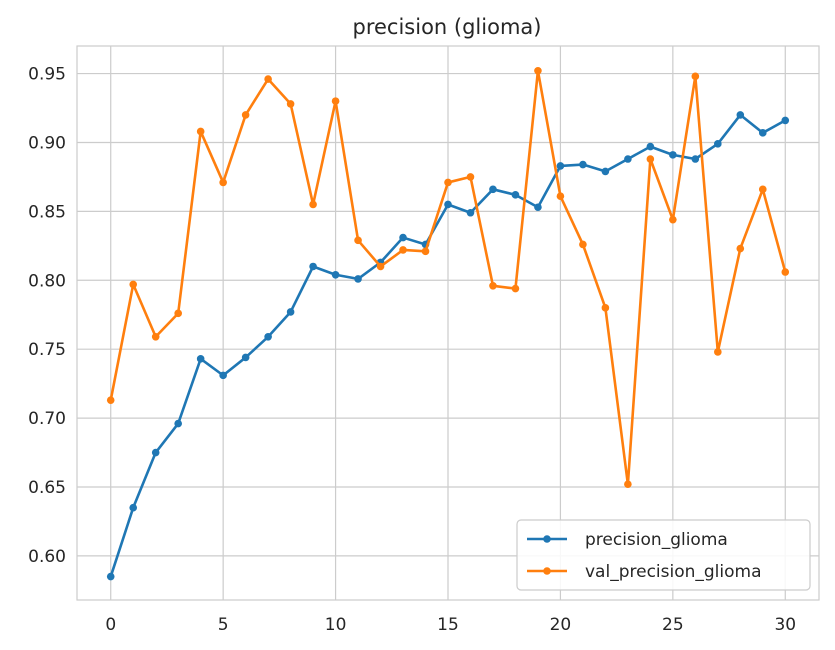  I want to click on x-tick-label: 25, so click(673, 625).